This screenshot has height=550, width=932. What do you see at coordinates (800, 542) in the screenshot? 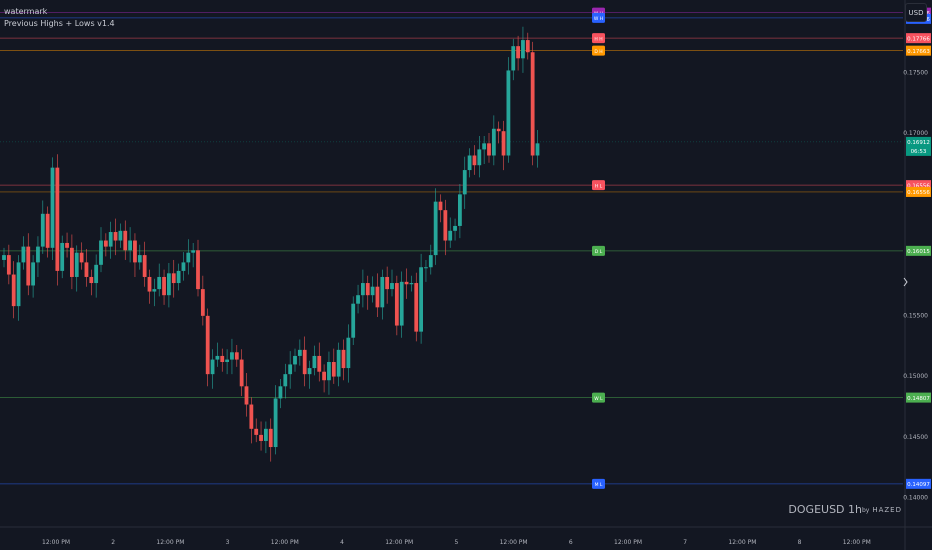
I see `x-tick-label: 8` at bounding box center [800, 542].